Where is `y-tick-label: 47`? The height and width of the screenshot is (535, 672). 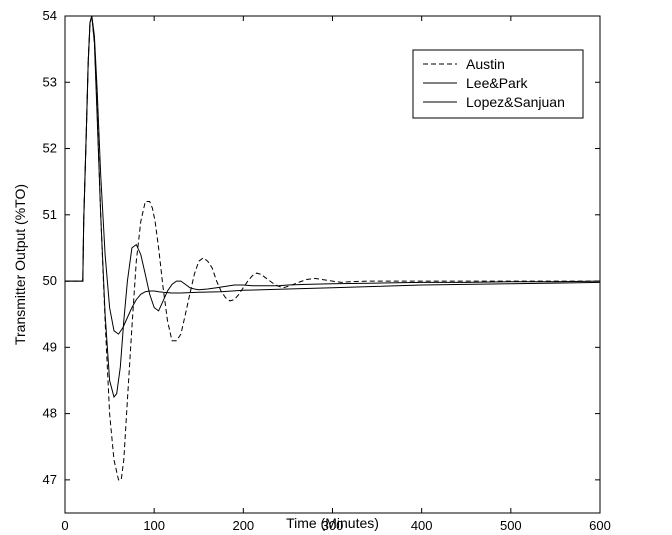
y-tick-label: 47 is located at coordinates (50, 479).